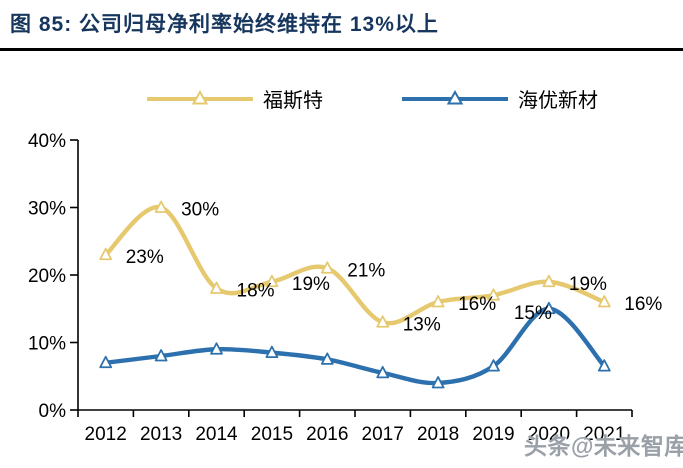 Image resolution: width=683 pixels, height=468 pixels. What do you see at coordinates (293, 101) in the screenshot?
I see `legend-label-foster: 福斯特` at bounding box center [293, 101].